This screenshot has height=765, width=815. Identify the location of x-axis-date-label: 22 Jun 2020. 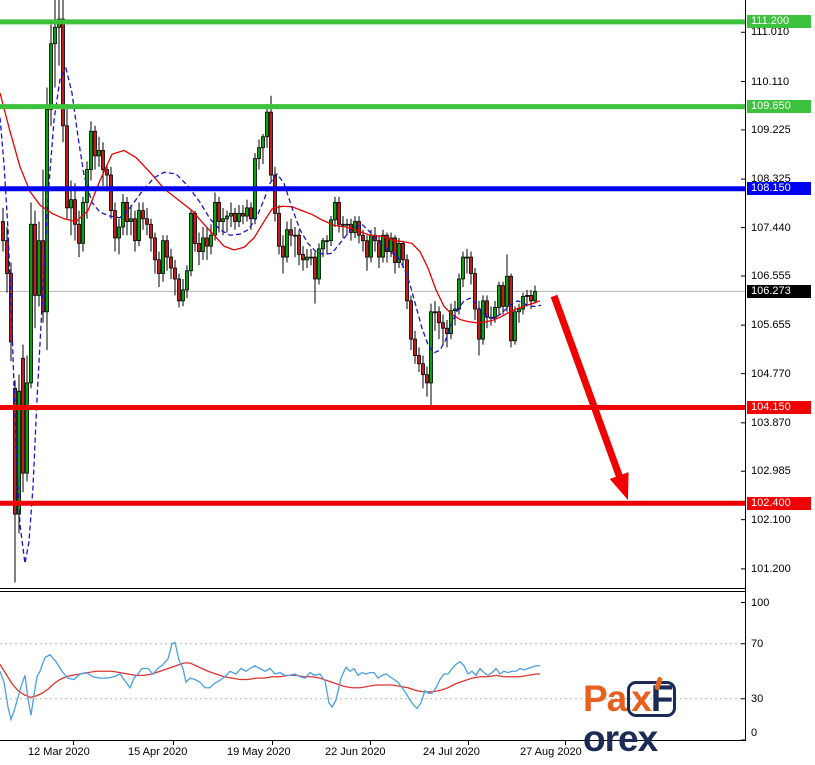
(355, 752).